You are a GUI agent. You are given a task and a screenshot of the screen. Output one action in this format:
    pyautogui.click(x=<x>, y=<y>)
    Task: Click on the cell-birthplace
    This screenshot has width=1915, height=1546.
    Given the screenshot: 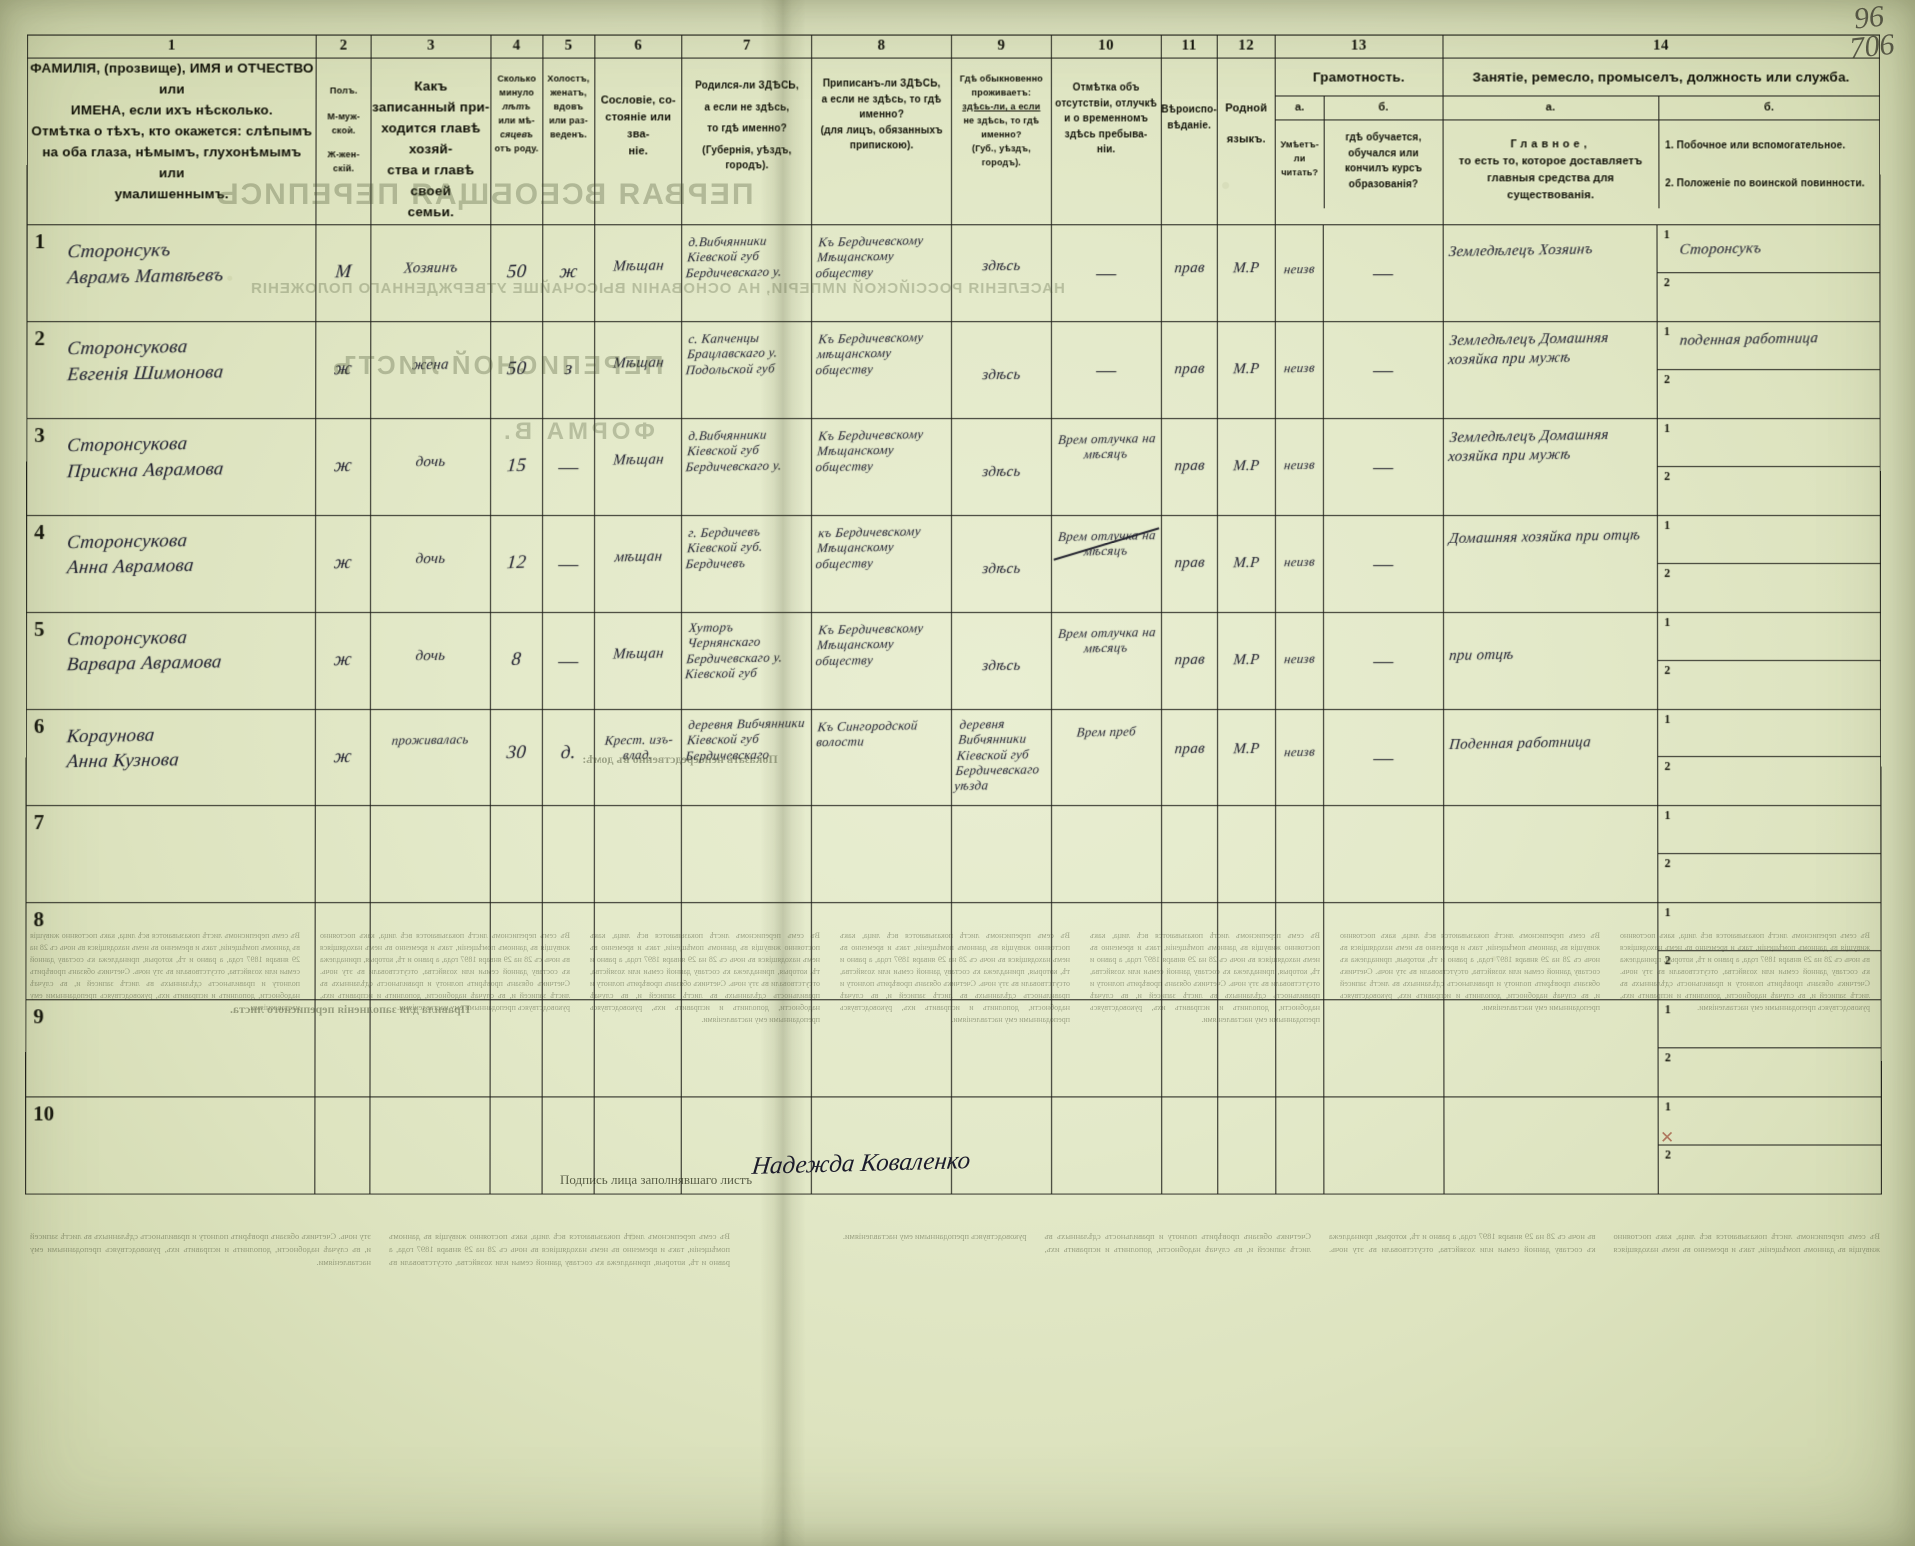 What is the action you would take?
    pyautogui.click(x=746, y=854)
    